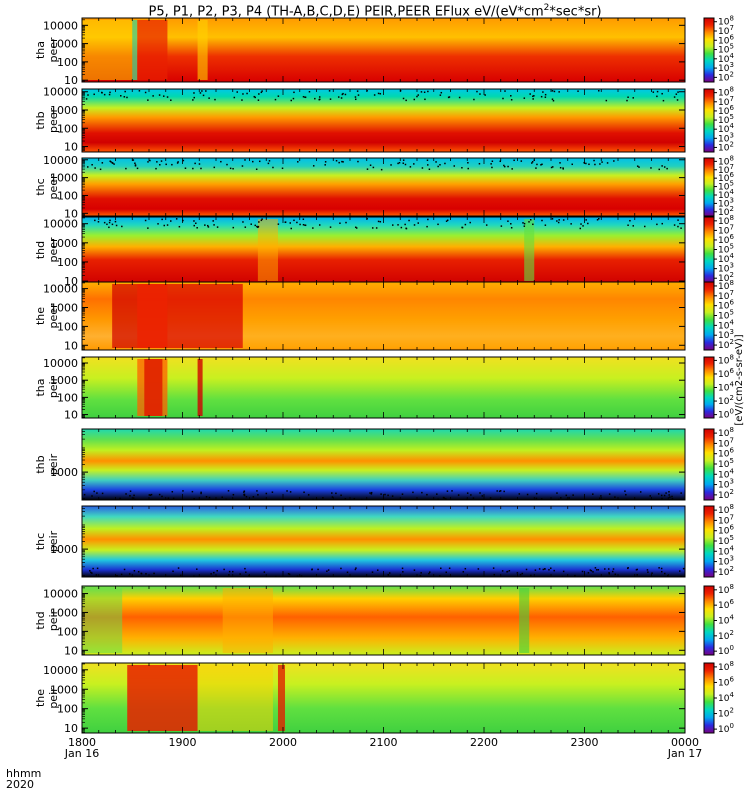 The image size is (750, 800). What do you see at coordinates (64, 380) in the screenshot?
I see `y-tick-label-tha-peir: 1000` at bounding box center [64, 380].